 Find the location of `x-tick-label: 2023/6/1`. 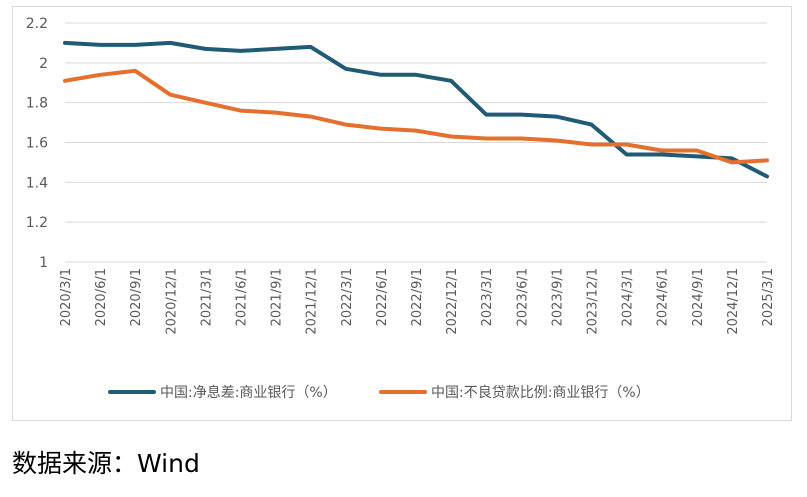

x-tick-label: 2023/6/1 is located at coordinates (522, 297).